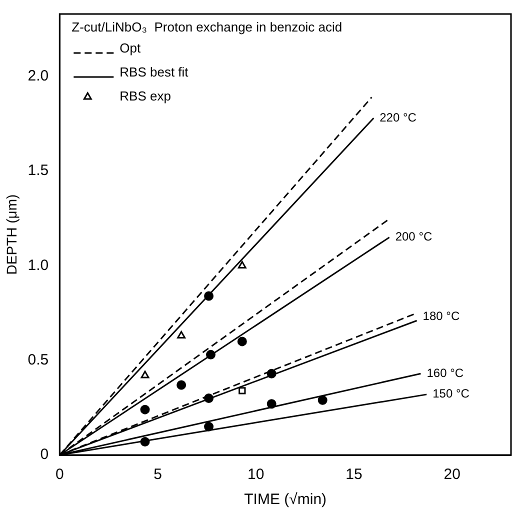 This screenshot has width=519, height=513. I want to click on legend-label: RBS exp, so click(145, 96).